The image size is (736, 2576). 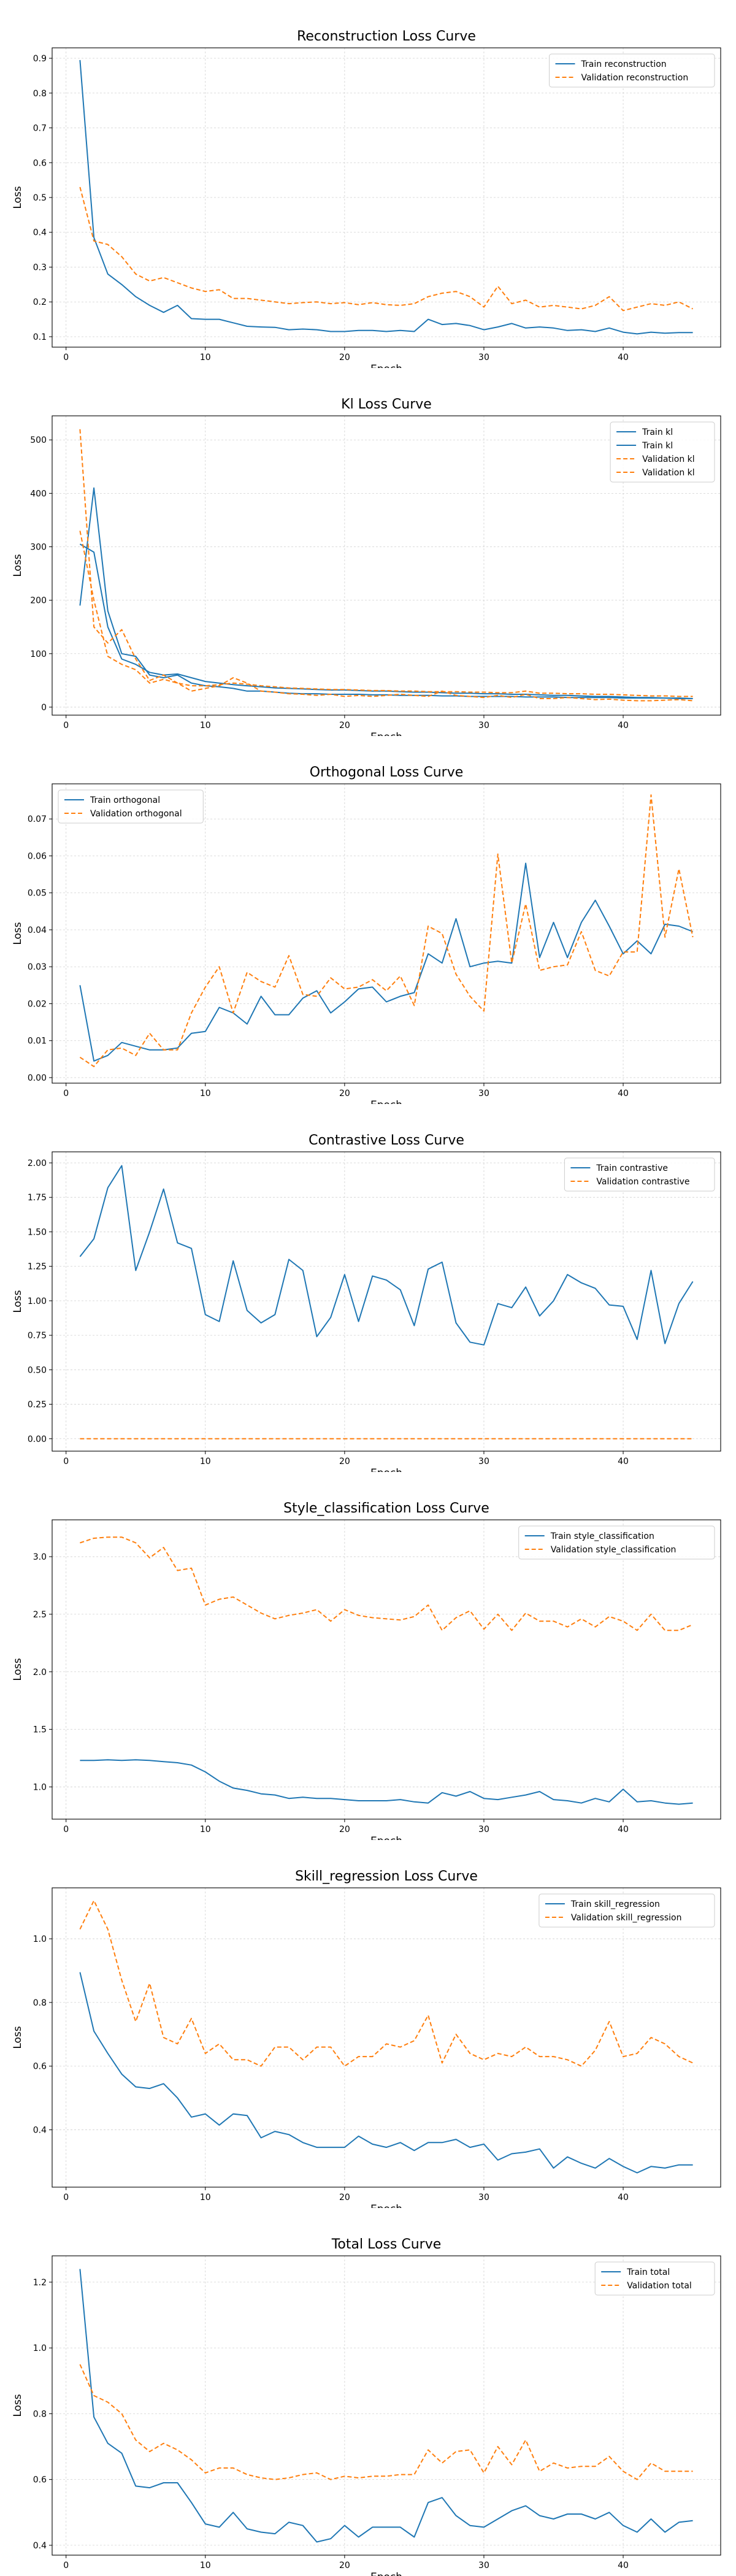 What do you see at coordinates (386, 36) in the screenshot?
I see `chart-title: Reconstruction Loss Curve` at bounding box center [386, 36].